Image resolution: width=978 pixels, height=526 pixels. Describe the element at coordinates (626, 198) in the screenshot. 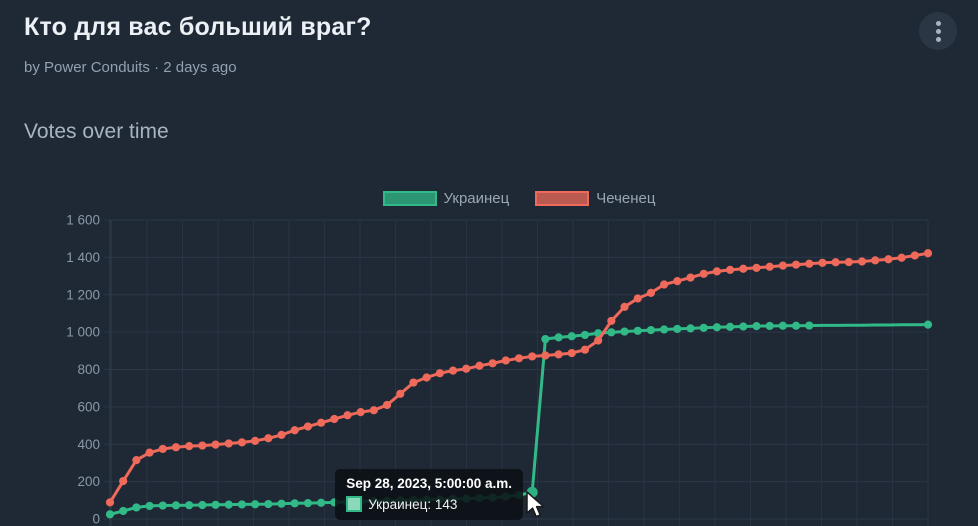

I see `legend-label-chechenec: Чеченец` at that location.